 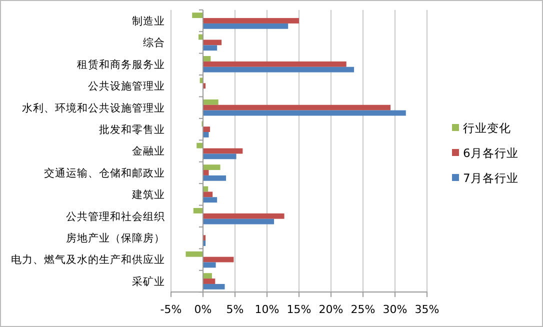 I want to click on x-tick-label: 15%, so click(x=299, y=309).